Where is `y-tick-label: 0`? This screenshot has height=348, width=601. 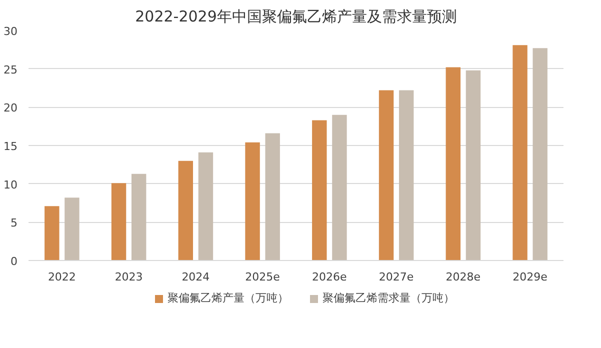
y-tick-label: 0 is located at coordinates (14, 261).